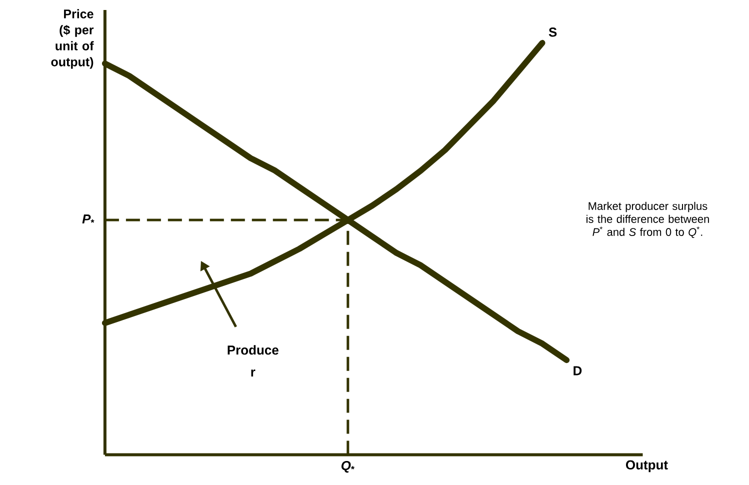  Describe the element at coordinates (578, 371) in the screenshot. I see `series-label: D` at that location.